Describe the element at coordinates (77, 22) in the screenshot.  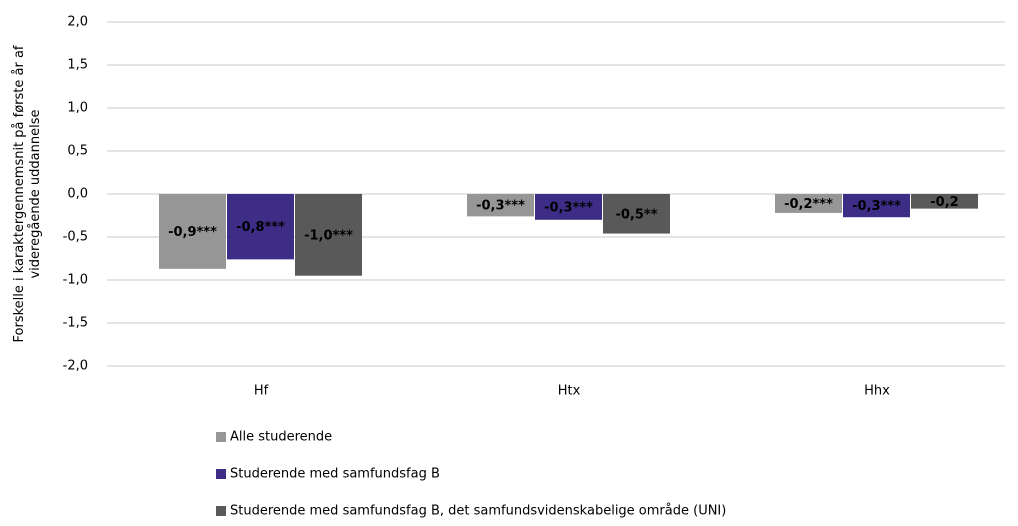
I see `y-tick-label: 2,0` at that location.